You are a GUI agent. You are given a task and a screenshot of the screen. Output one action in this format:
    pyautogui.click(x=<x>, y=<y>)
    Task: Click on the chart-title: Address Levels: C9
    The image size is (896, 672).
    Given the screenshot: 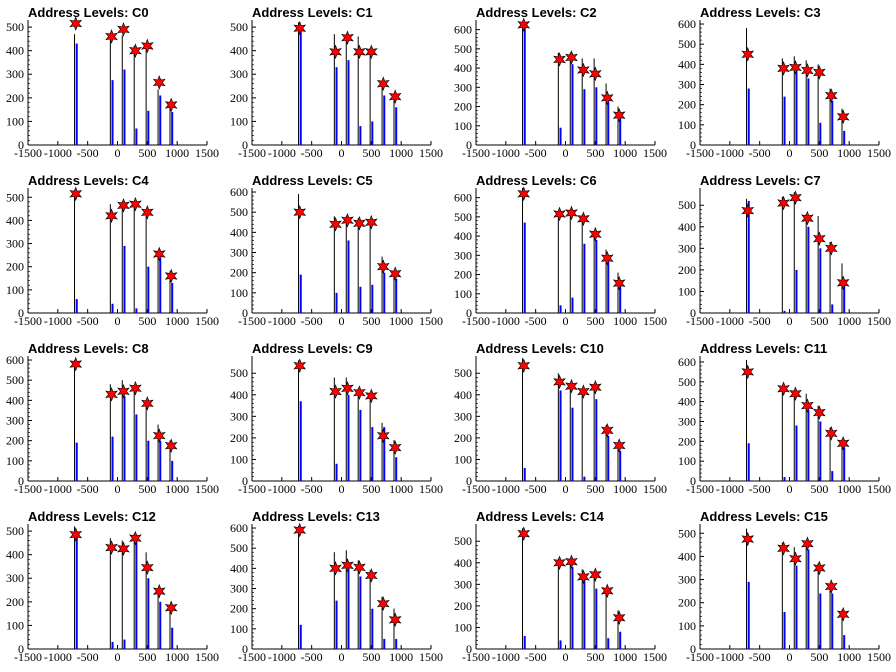 What is the action you would take?
    pyautogui.click(x=312, y=348)
    